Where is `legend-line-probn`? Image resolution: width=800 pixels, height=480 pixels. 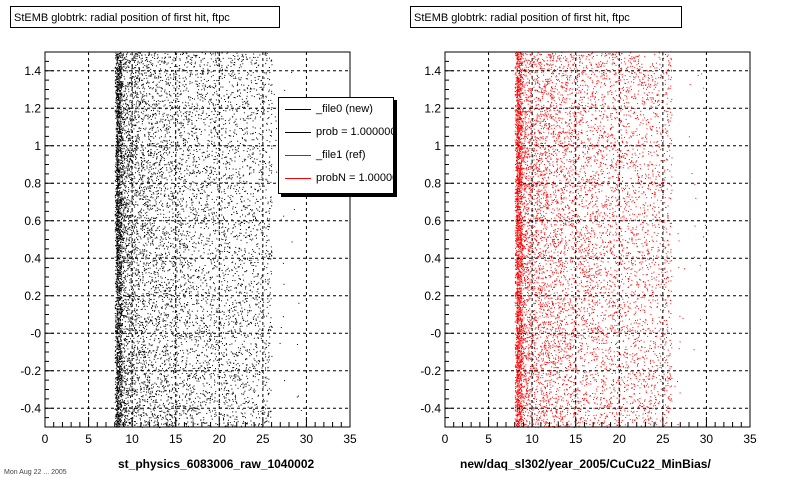
legend-line-probn is located at coordinates (298, 178).